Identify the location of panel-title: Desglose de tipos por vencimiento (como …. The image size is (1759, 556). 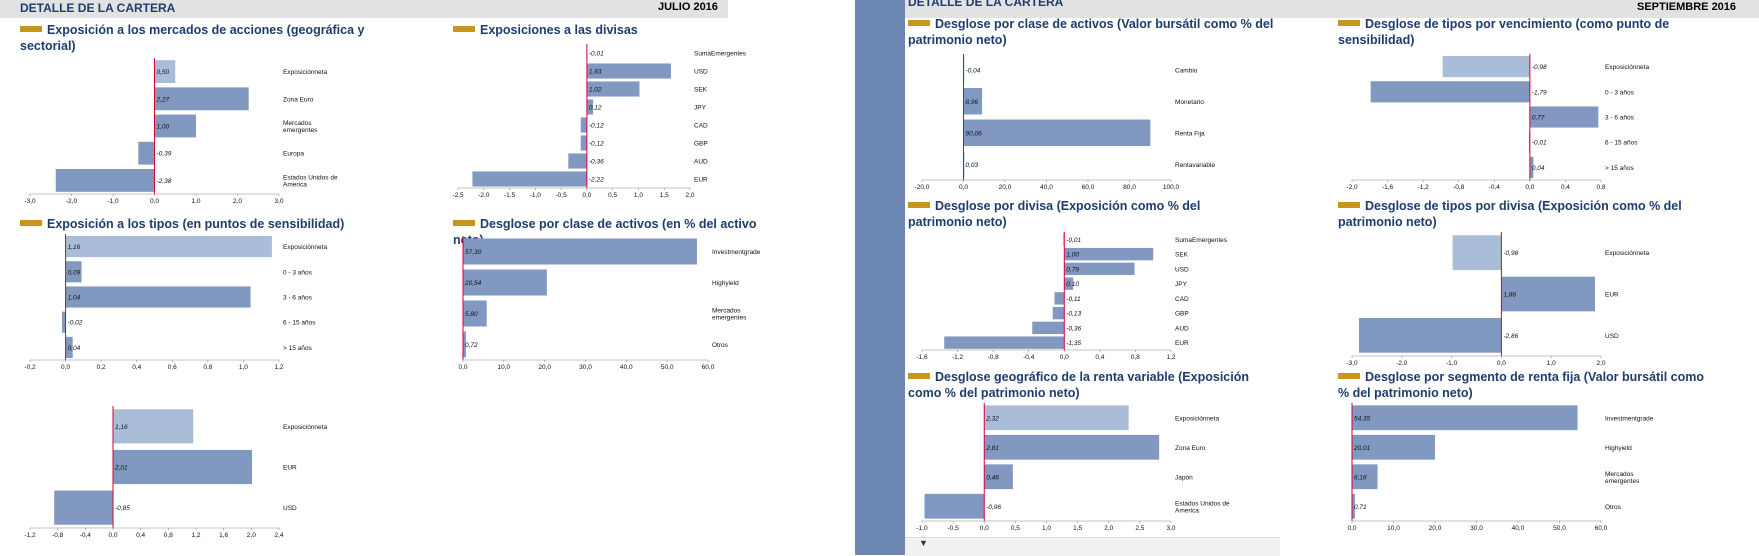
(1508, 32).